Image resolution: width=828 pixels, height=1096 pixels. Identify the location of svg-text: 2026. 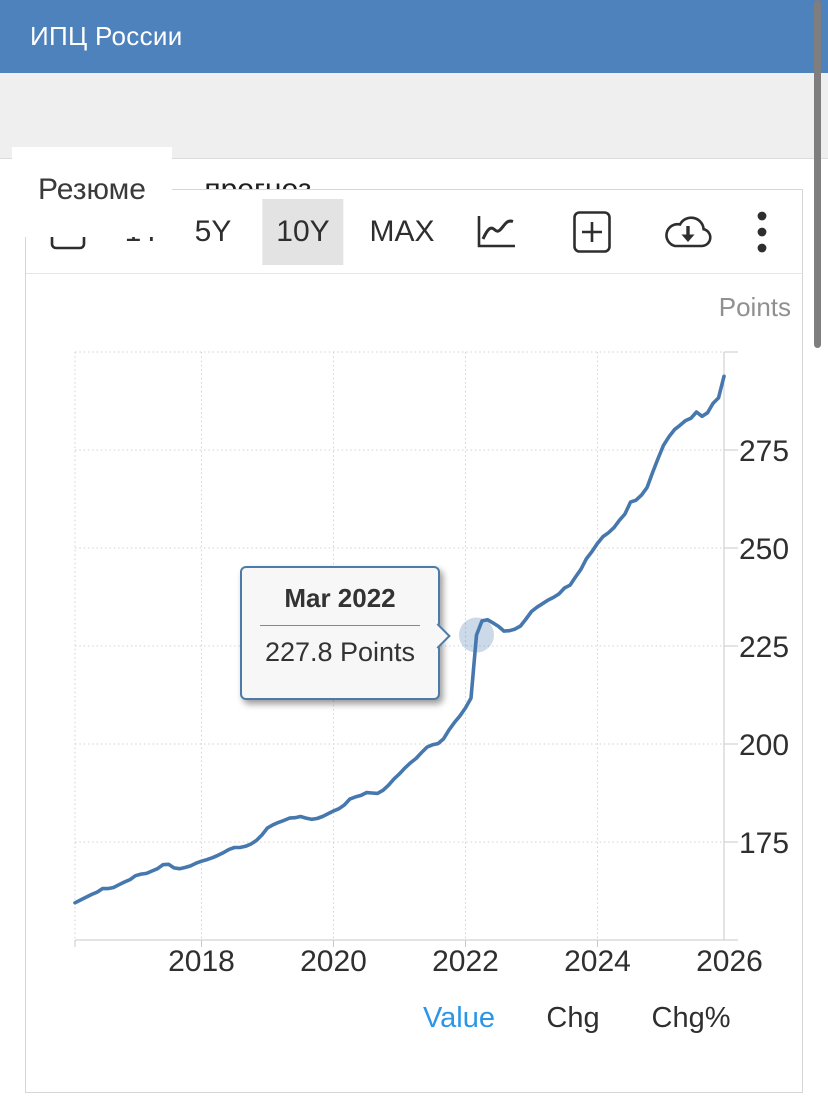
(729, 961).